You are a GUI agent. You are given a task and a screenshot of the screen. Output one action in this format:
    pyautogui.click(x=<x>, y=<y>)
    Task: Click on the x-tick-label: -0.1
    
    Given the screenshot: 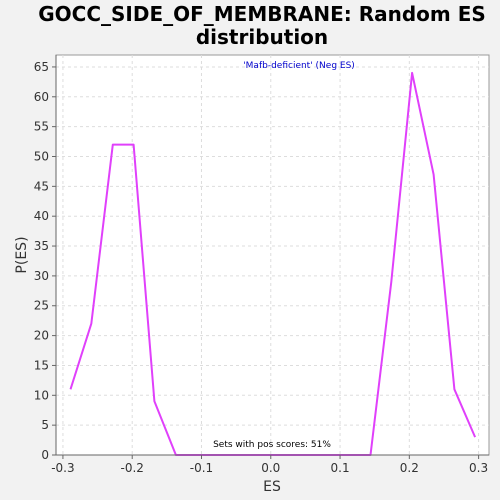 What is the action you would take?
    pyautogui.click(x=201, y=468)
    